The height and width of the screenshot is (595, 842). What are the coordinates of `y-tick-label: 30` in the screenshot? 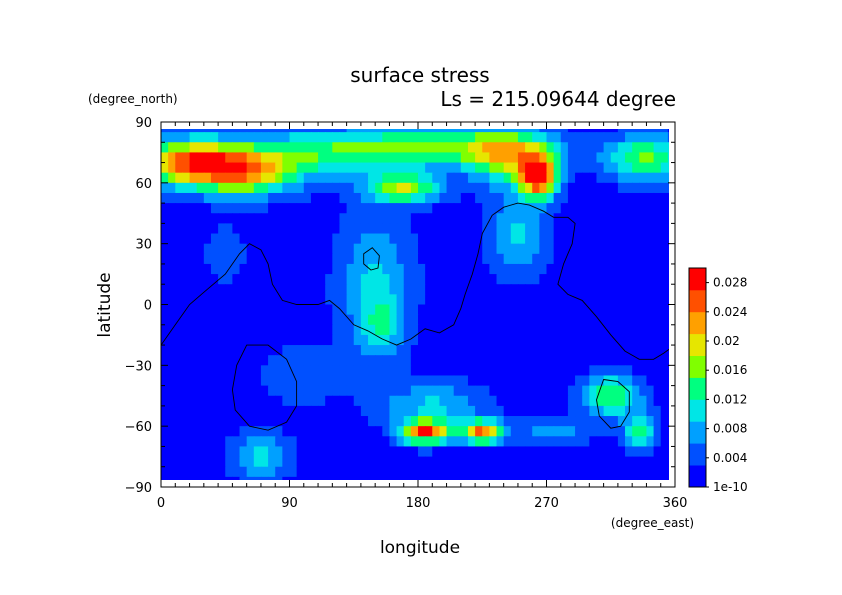 It's located at (143, 245).